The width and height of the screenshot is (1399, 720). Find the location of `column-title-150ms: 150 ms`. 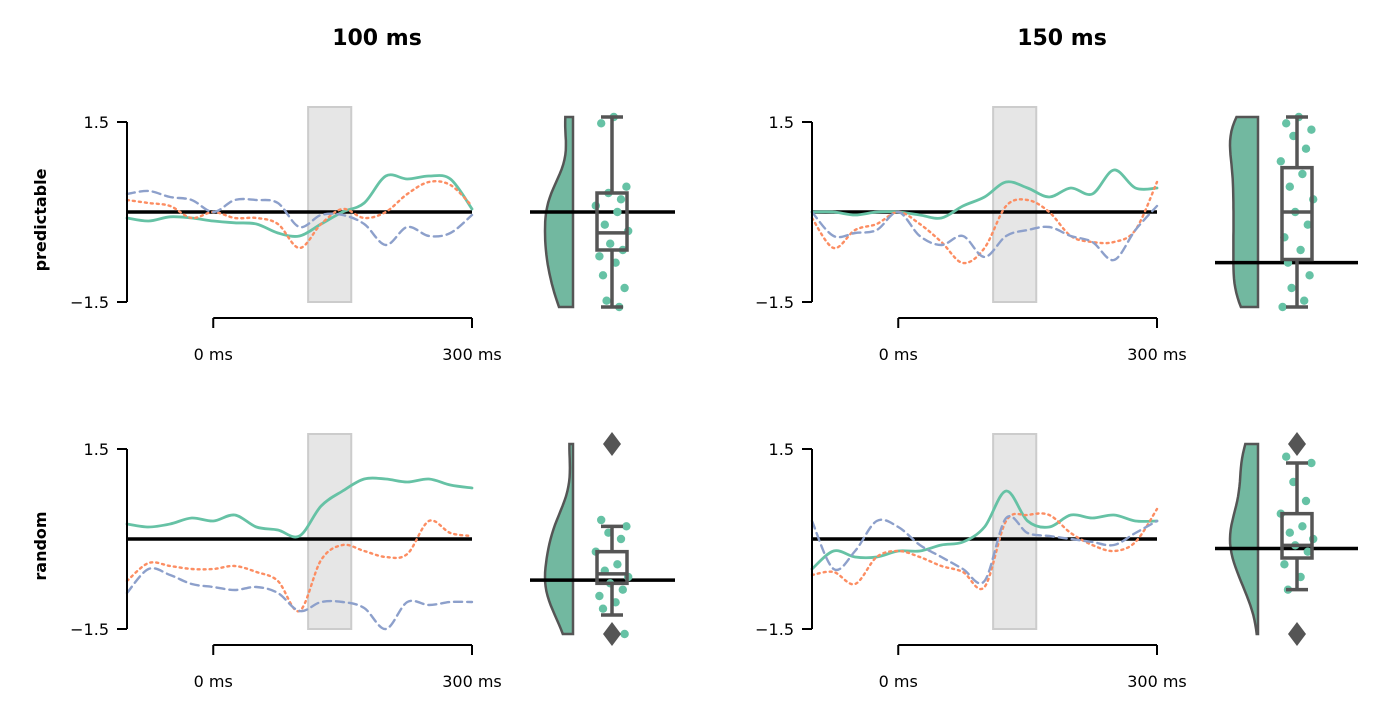

column-title-150ms: 150 ms is located at coordinates (1062, 38).